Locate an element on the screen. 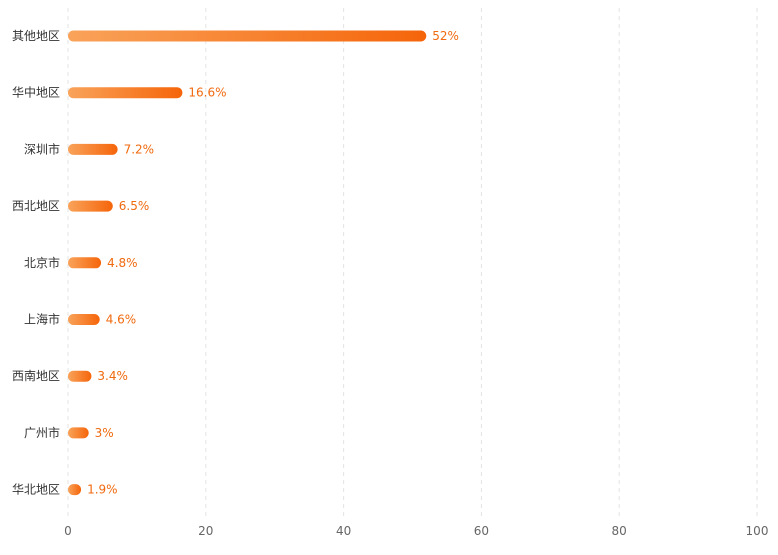 The image size is (778, 555). category-label: 西北地区 is located at coordinates (36, 206).